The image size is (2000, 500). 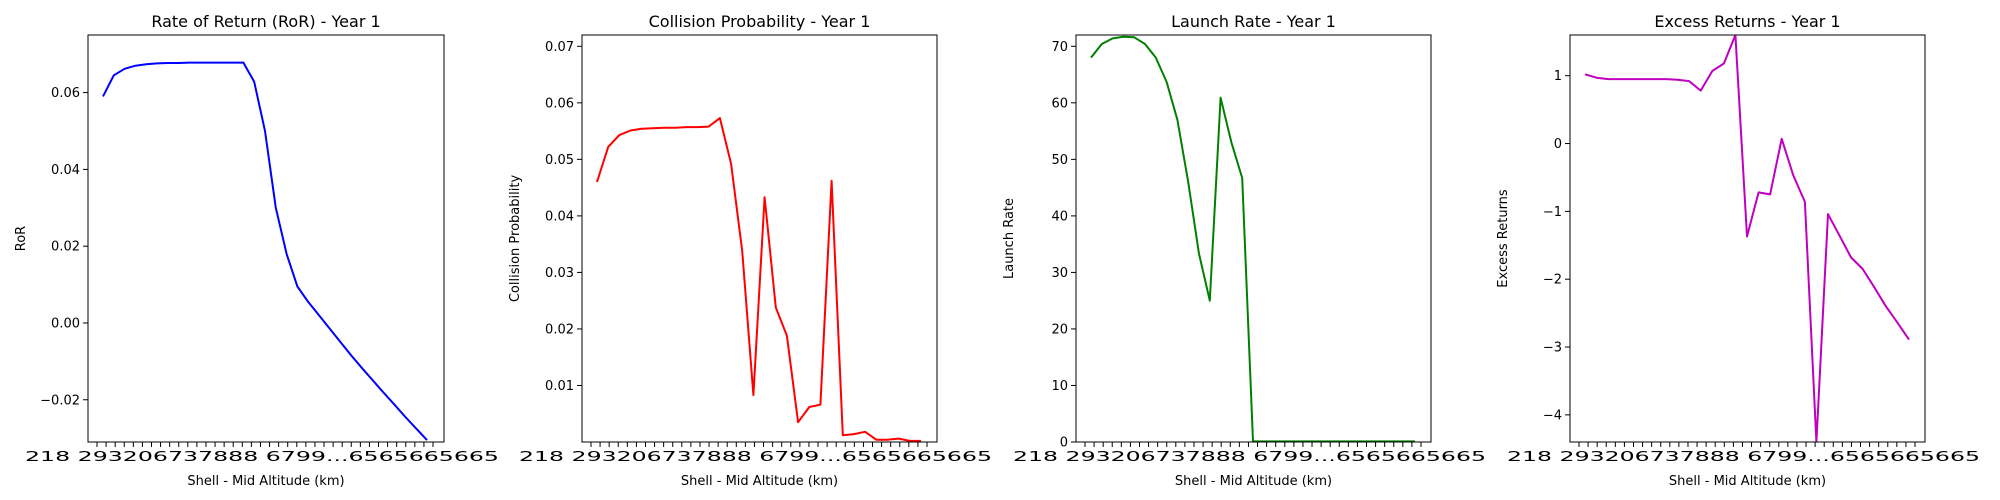 I want to click on y-tick-label: 60, so click(x=1059, y=103).